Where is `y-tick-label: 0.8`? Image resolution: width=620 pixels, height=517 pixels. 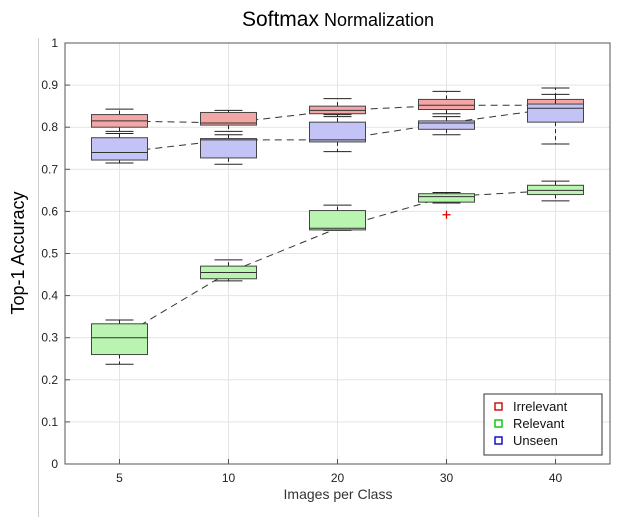
y-tick-label: 0.8 is located at coordinates (49, 127).